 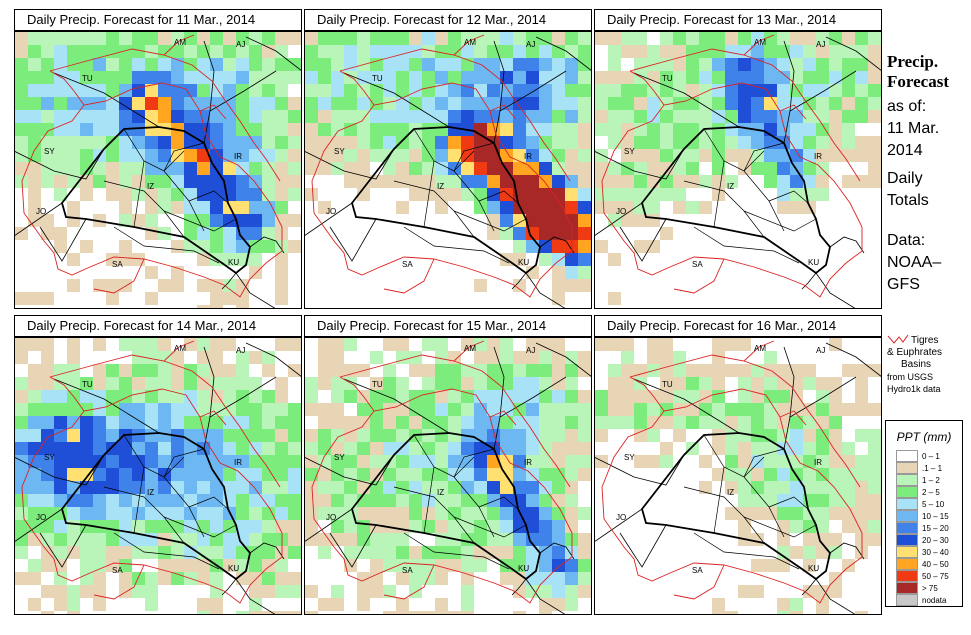 What do you see at coordinates (357, 88) in the screenshot?
I see `basin-boundary` at bounding box center [357, 88].